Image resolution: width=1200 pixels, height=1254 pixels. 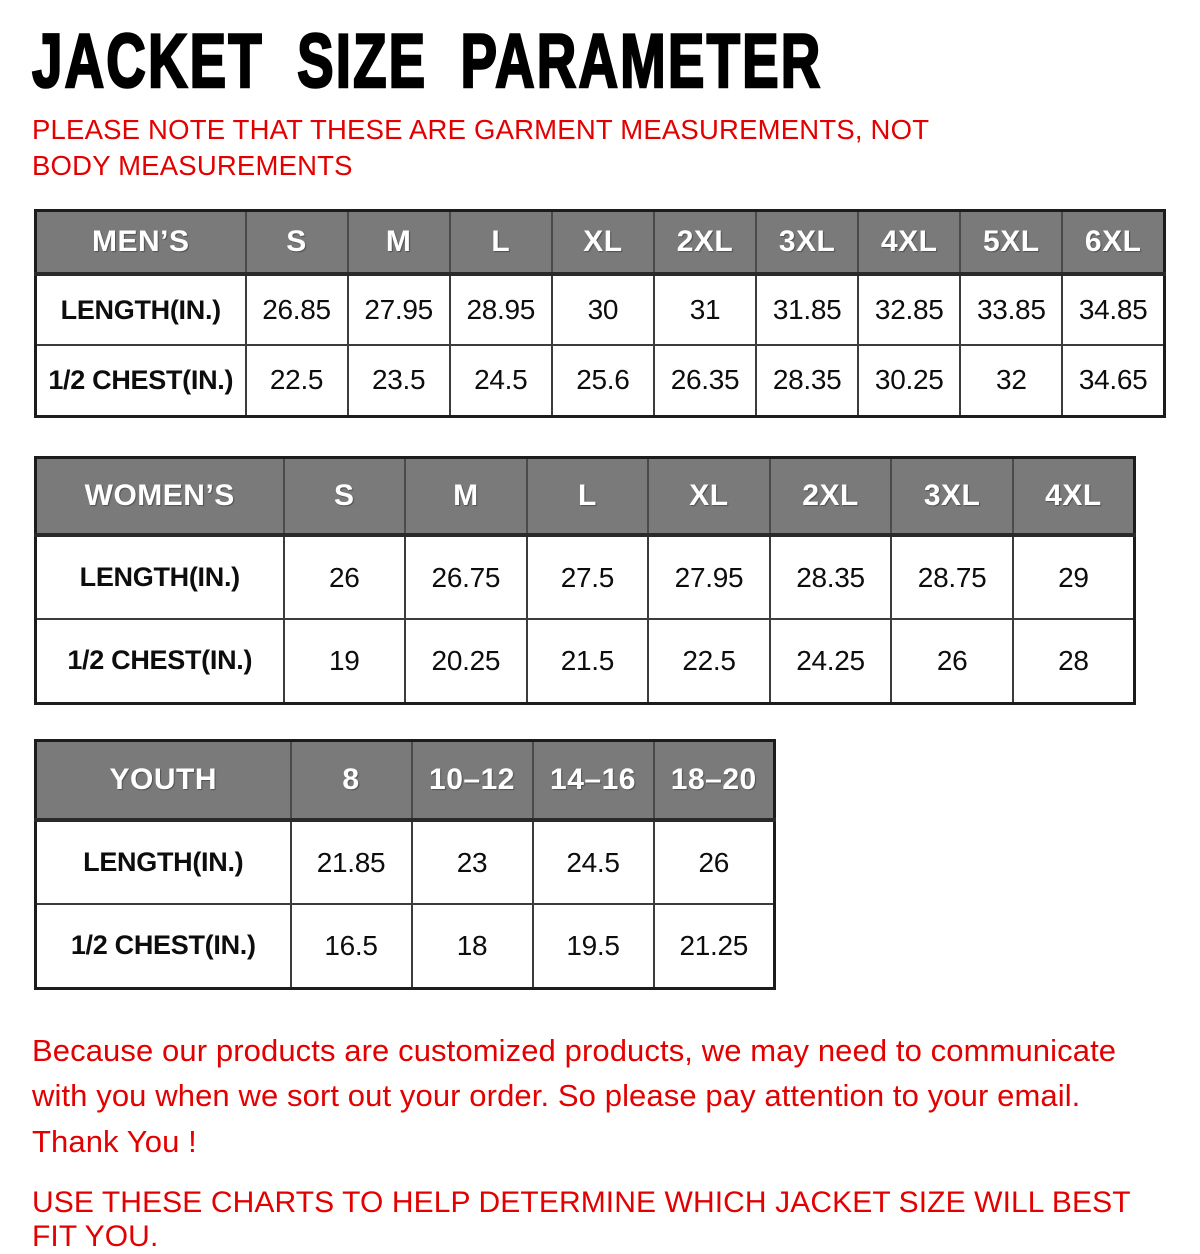 I want to click on measurement-value: 31.85, so click(x=807, y=310).